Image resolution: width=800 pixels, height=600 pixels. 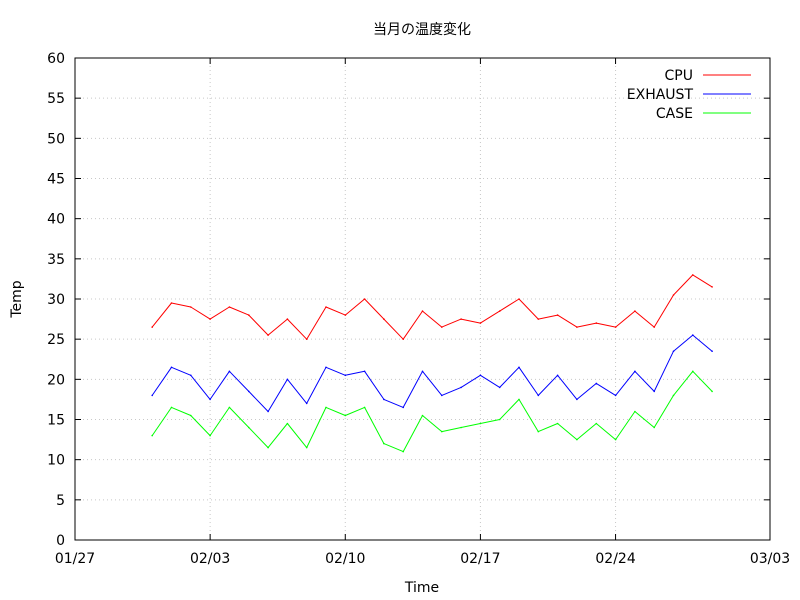 I want to click on legend-label: CPU, so click(x=679, y=76).